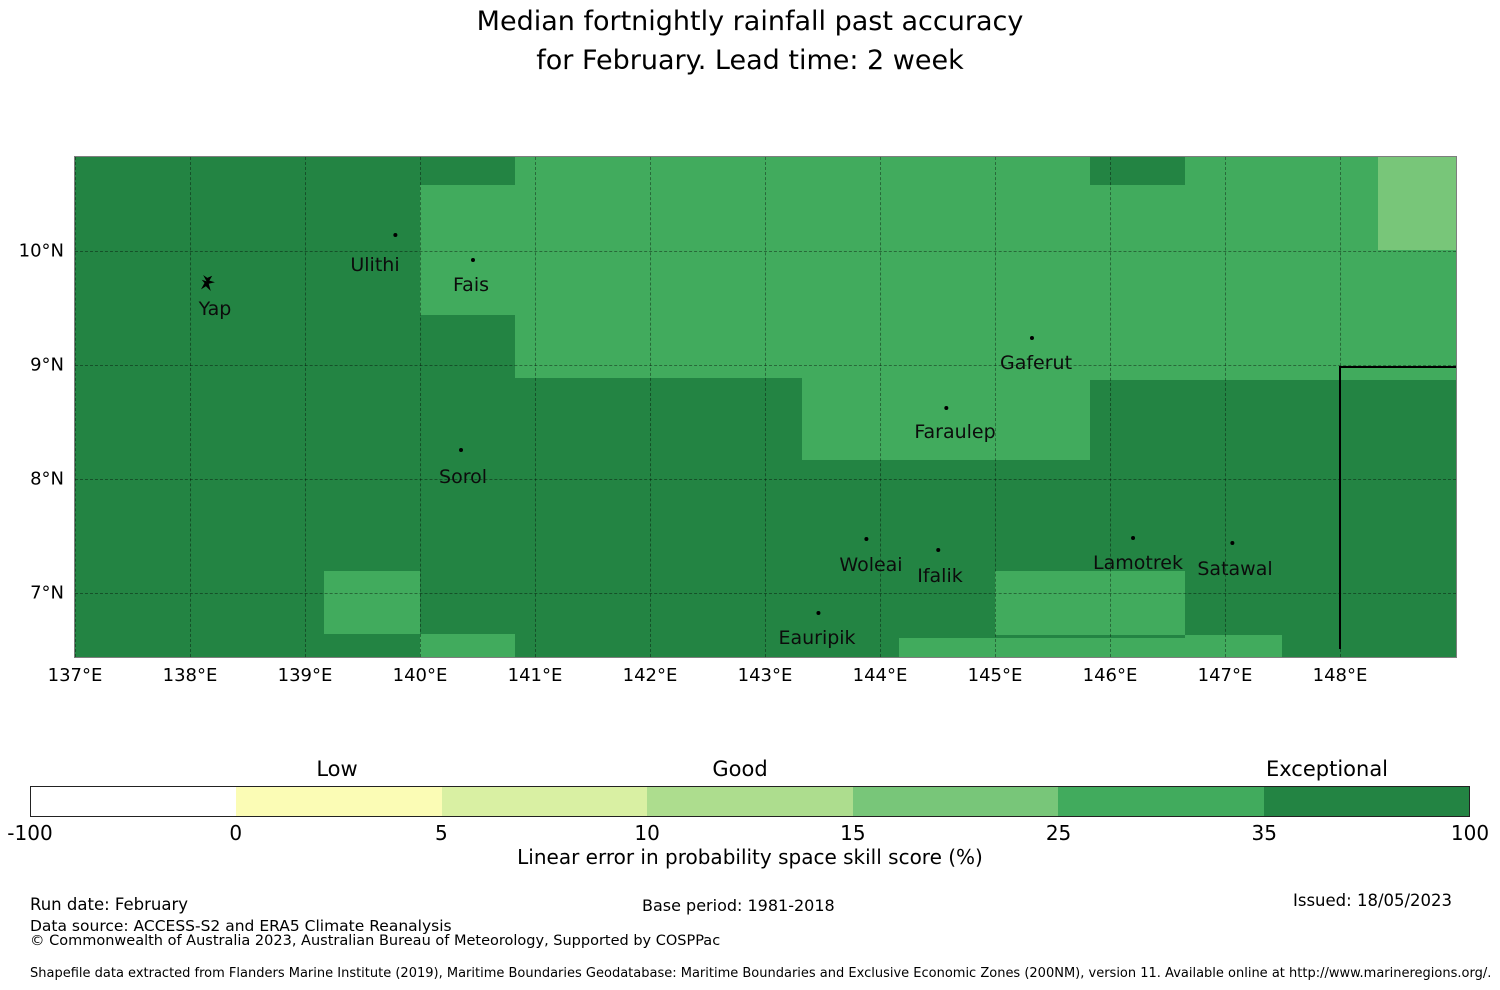  I want to click on title-line-2: for February. Lead time: 2 week, so click(750, 60).